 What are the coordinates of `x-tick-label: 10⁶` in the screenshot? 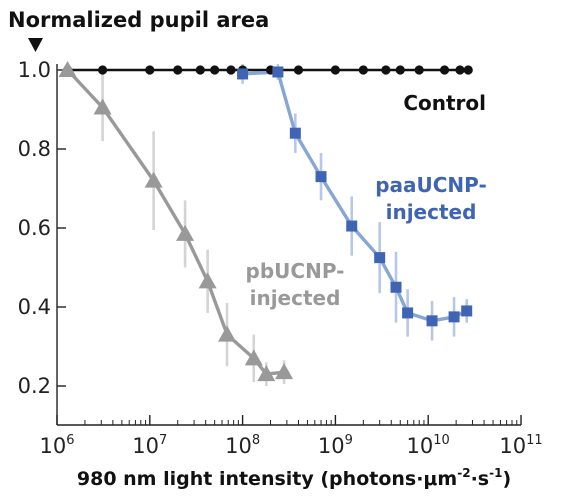 It's located at (56, 445).